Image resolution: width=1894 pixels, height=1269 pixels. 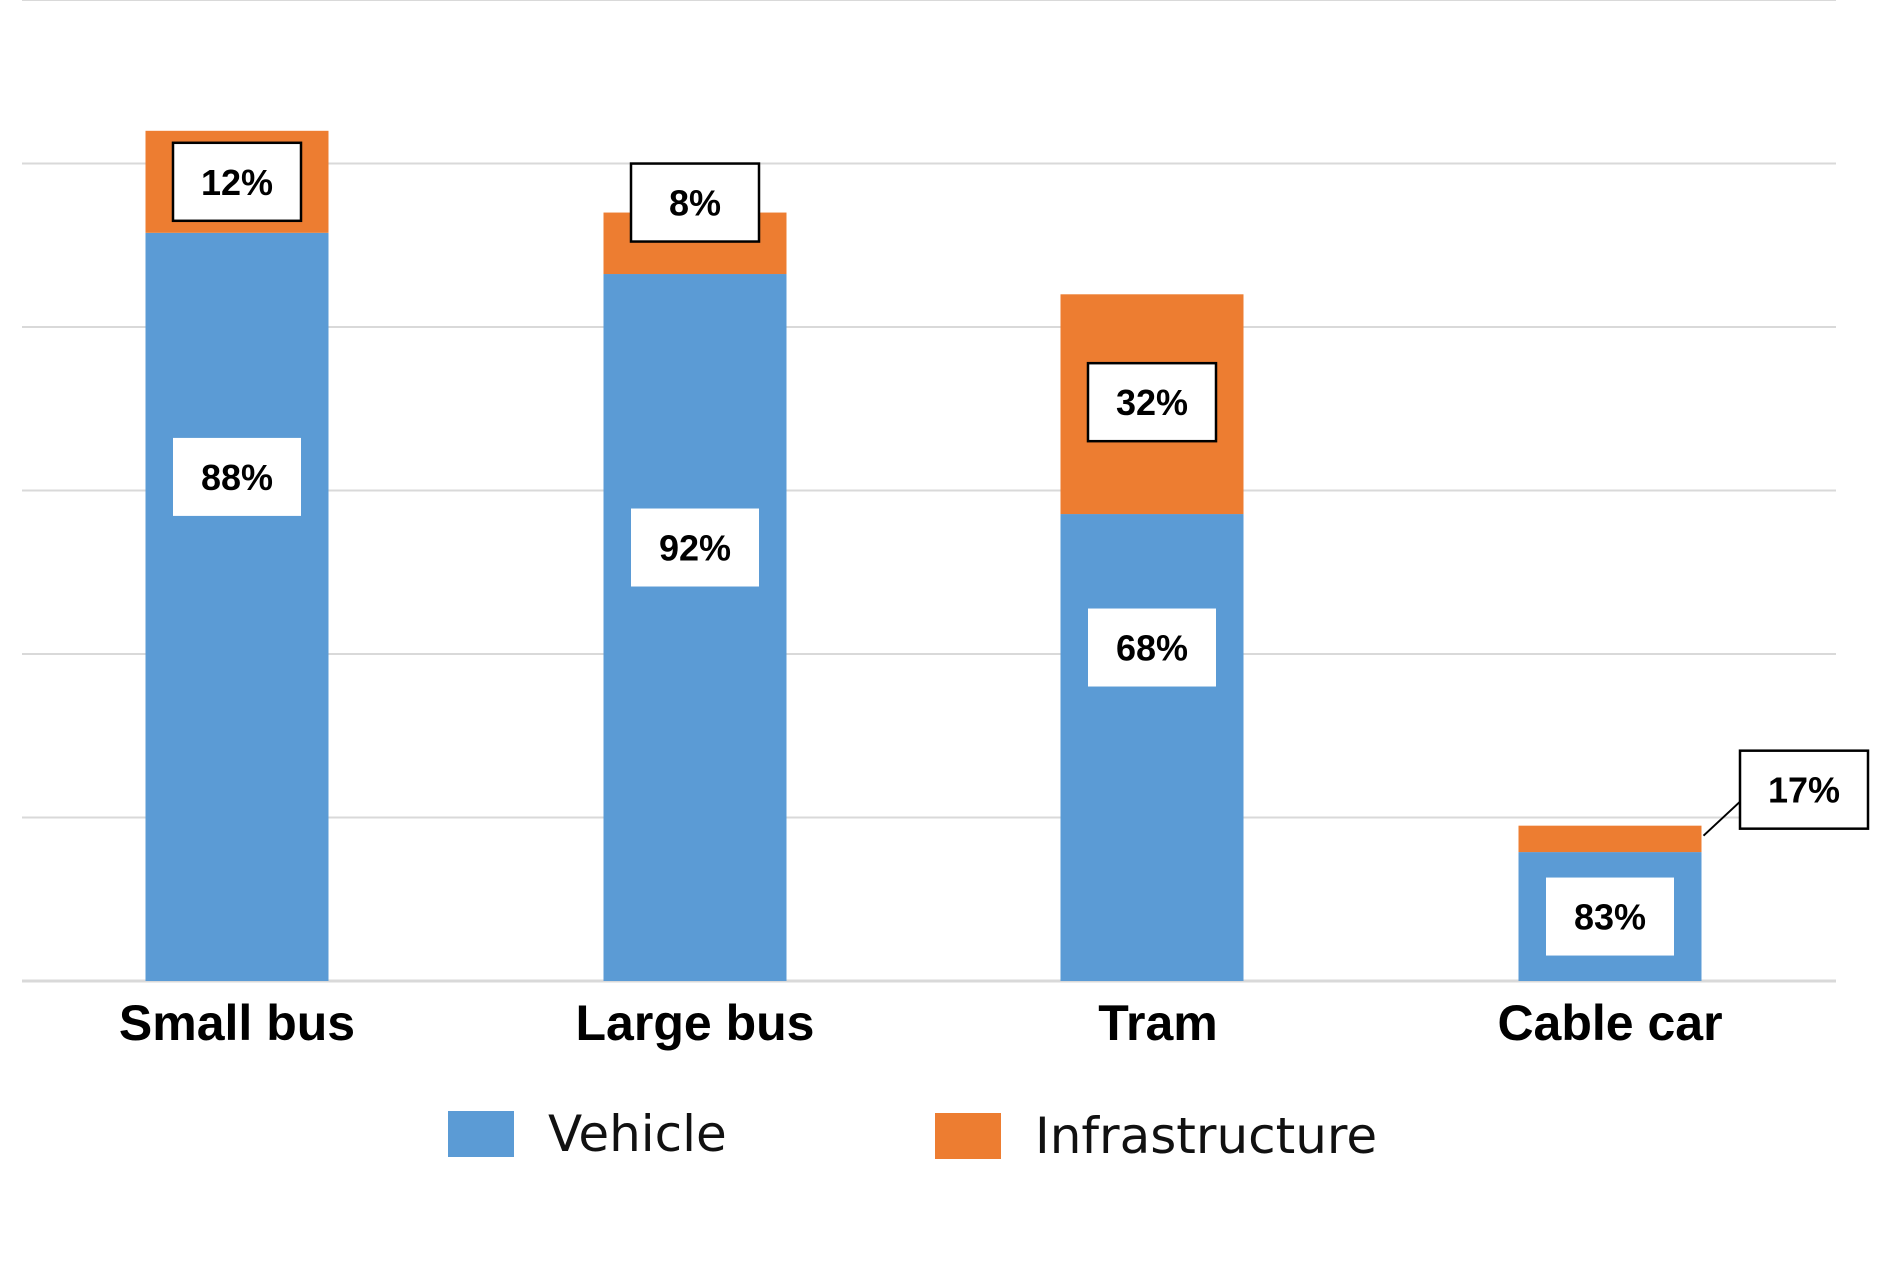 I want to click on data-label-text: 8%, so click(x=695, y=203).